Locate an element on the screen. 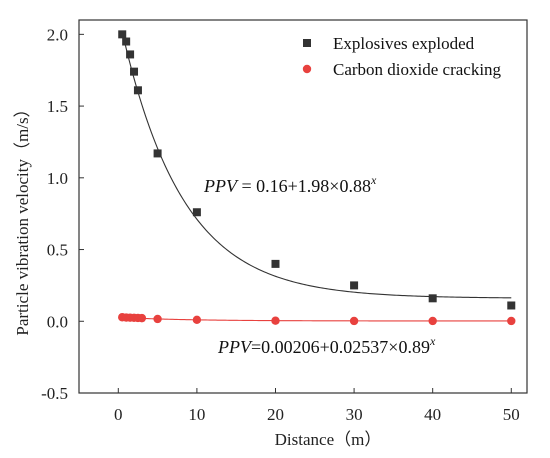  fit-equation-explosives: PPV = 0.16+1.98×0.88x is located at coordinates (290, 184).